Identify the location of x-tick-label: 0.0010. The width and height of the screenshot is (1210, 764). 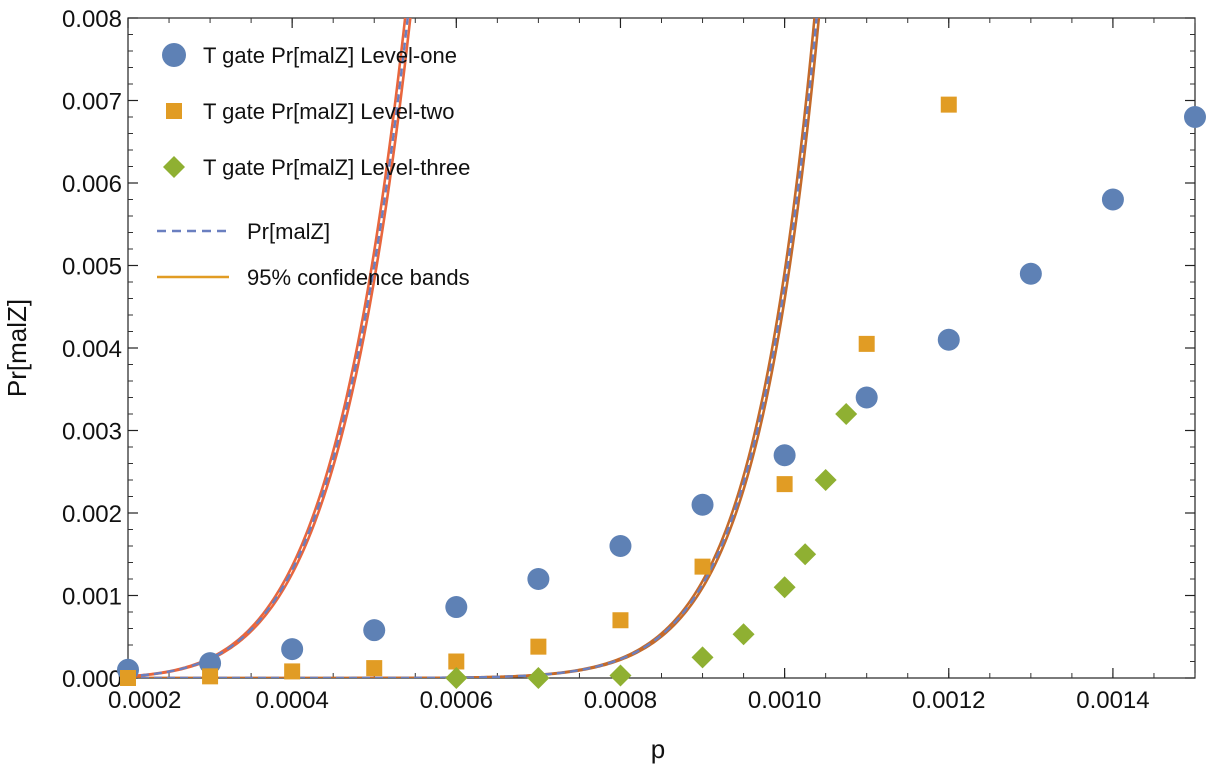
(784, 700).